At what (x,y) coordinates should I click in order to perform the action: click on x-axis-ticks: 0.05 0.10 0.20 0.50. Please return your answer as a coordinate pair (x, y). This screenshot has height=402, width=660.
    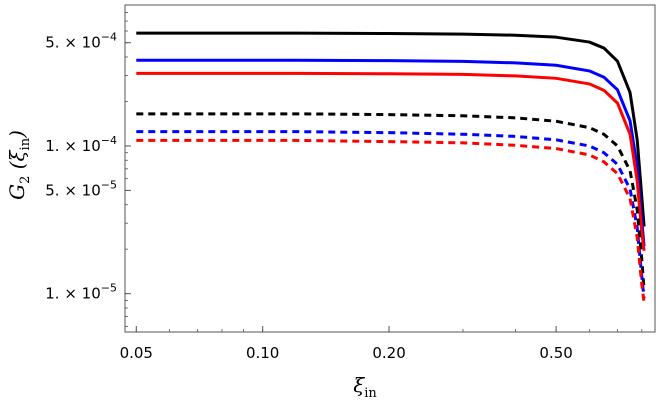
    Looking at the image, I should click on (381, 344).